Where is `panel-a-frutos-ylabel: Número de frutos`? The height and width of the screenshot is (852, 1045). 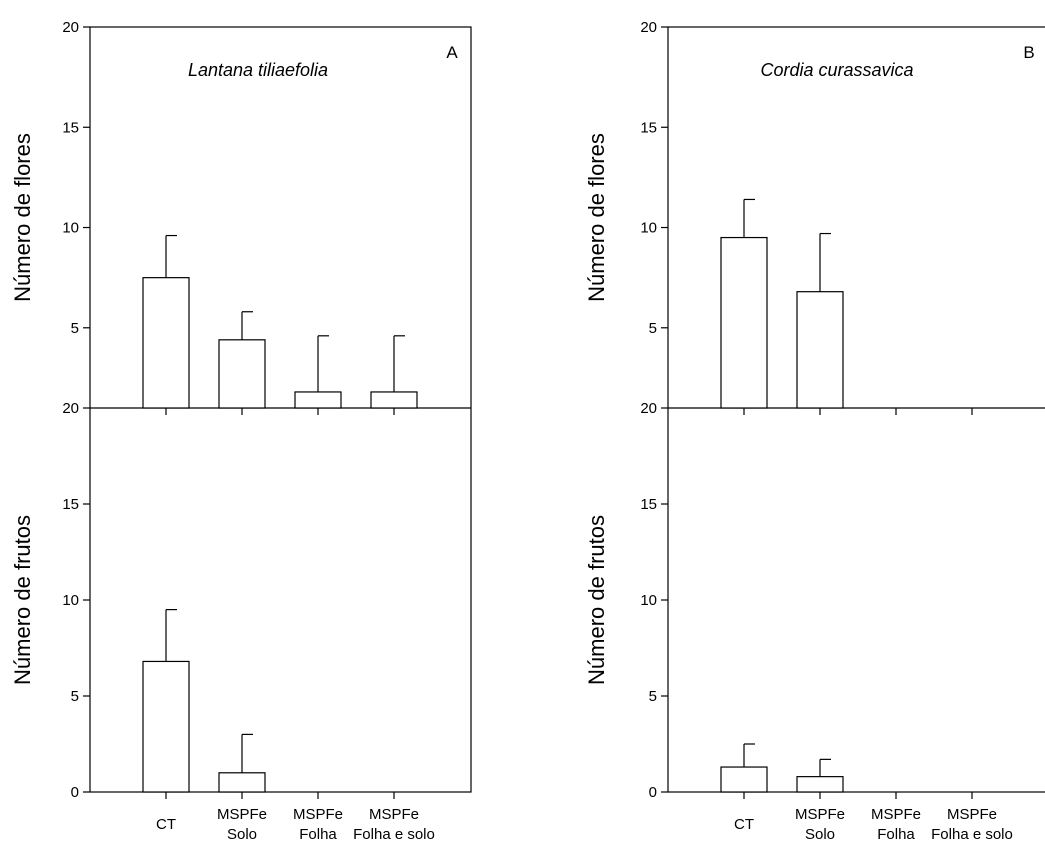 panel-a-frutos-ylabel: Número de frutos is located at coordinates (22, 600).